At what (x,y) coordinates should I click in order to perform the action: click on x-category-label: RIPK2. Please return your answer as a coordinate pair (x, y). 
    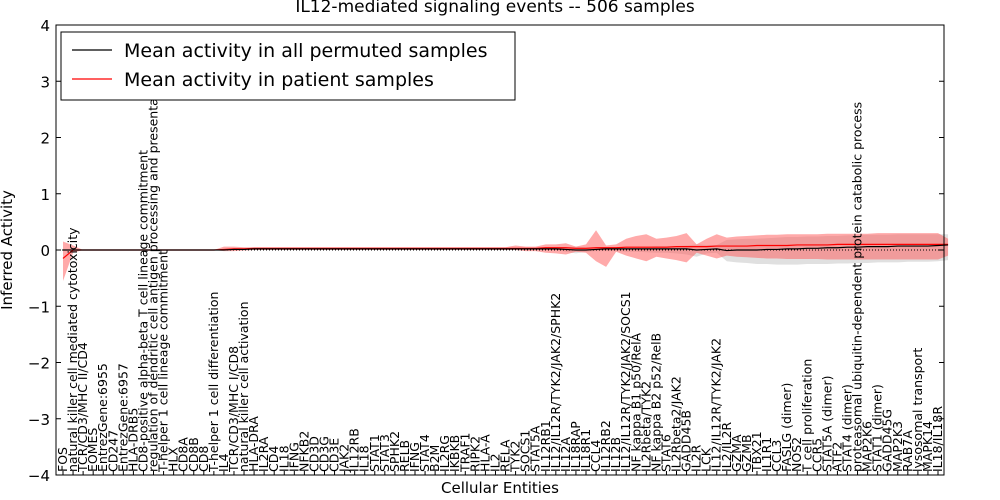
    Looking at the image, I should click on (474, 454).